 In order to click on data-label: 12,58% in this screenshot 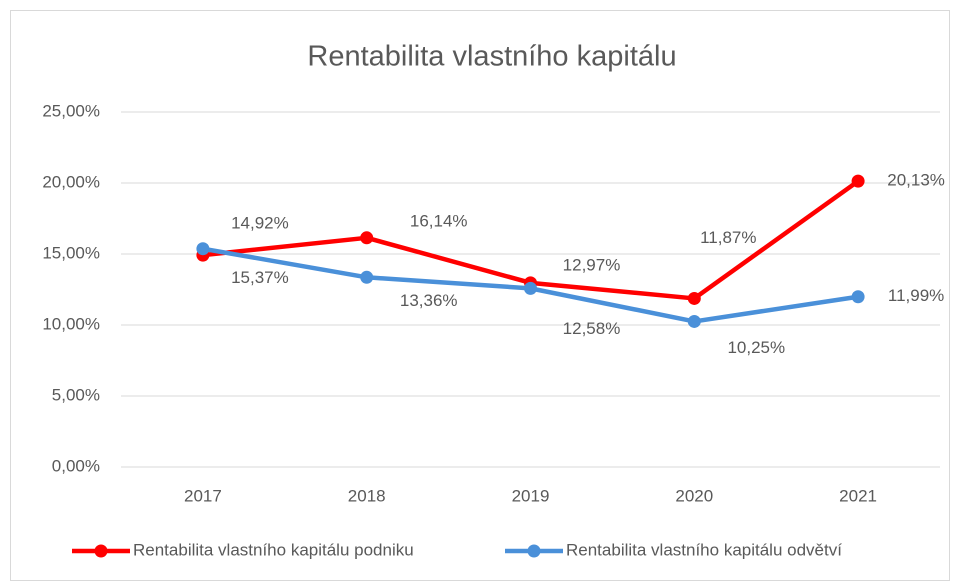, I will do `click(592, 328)`.